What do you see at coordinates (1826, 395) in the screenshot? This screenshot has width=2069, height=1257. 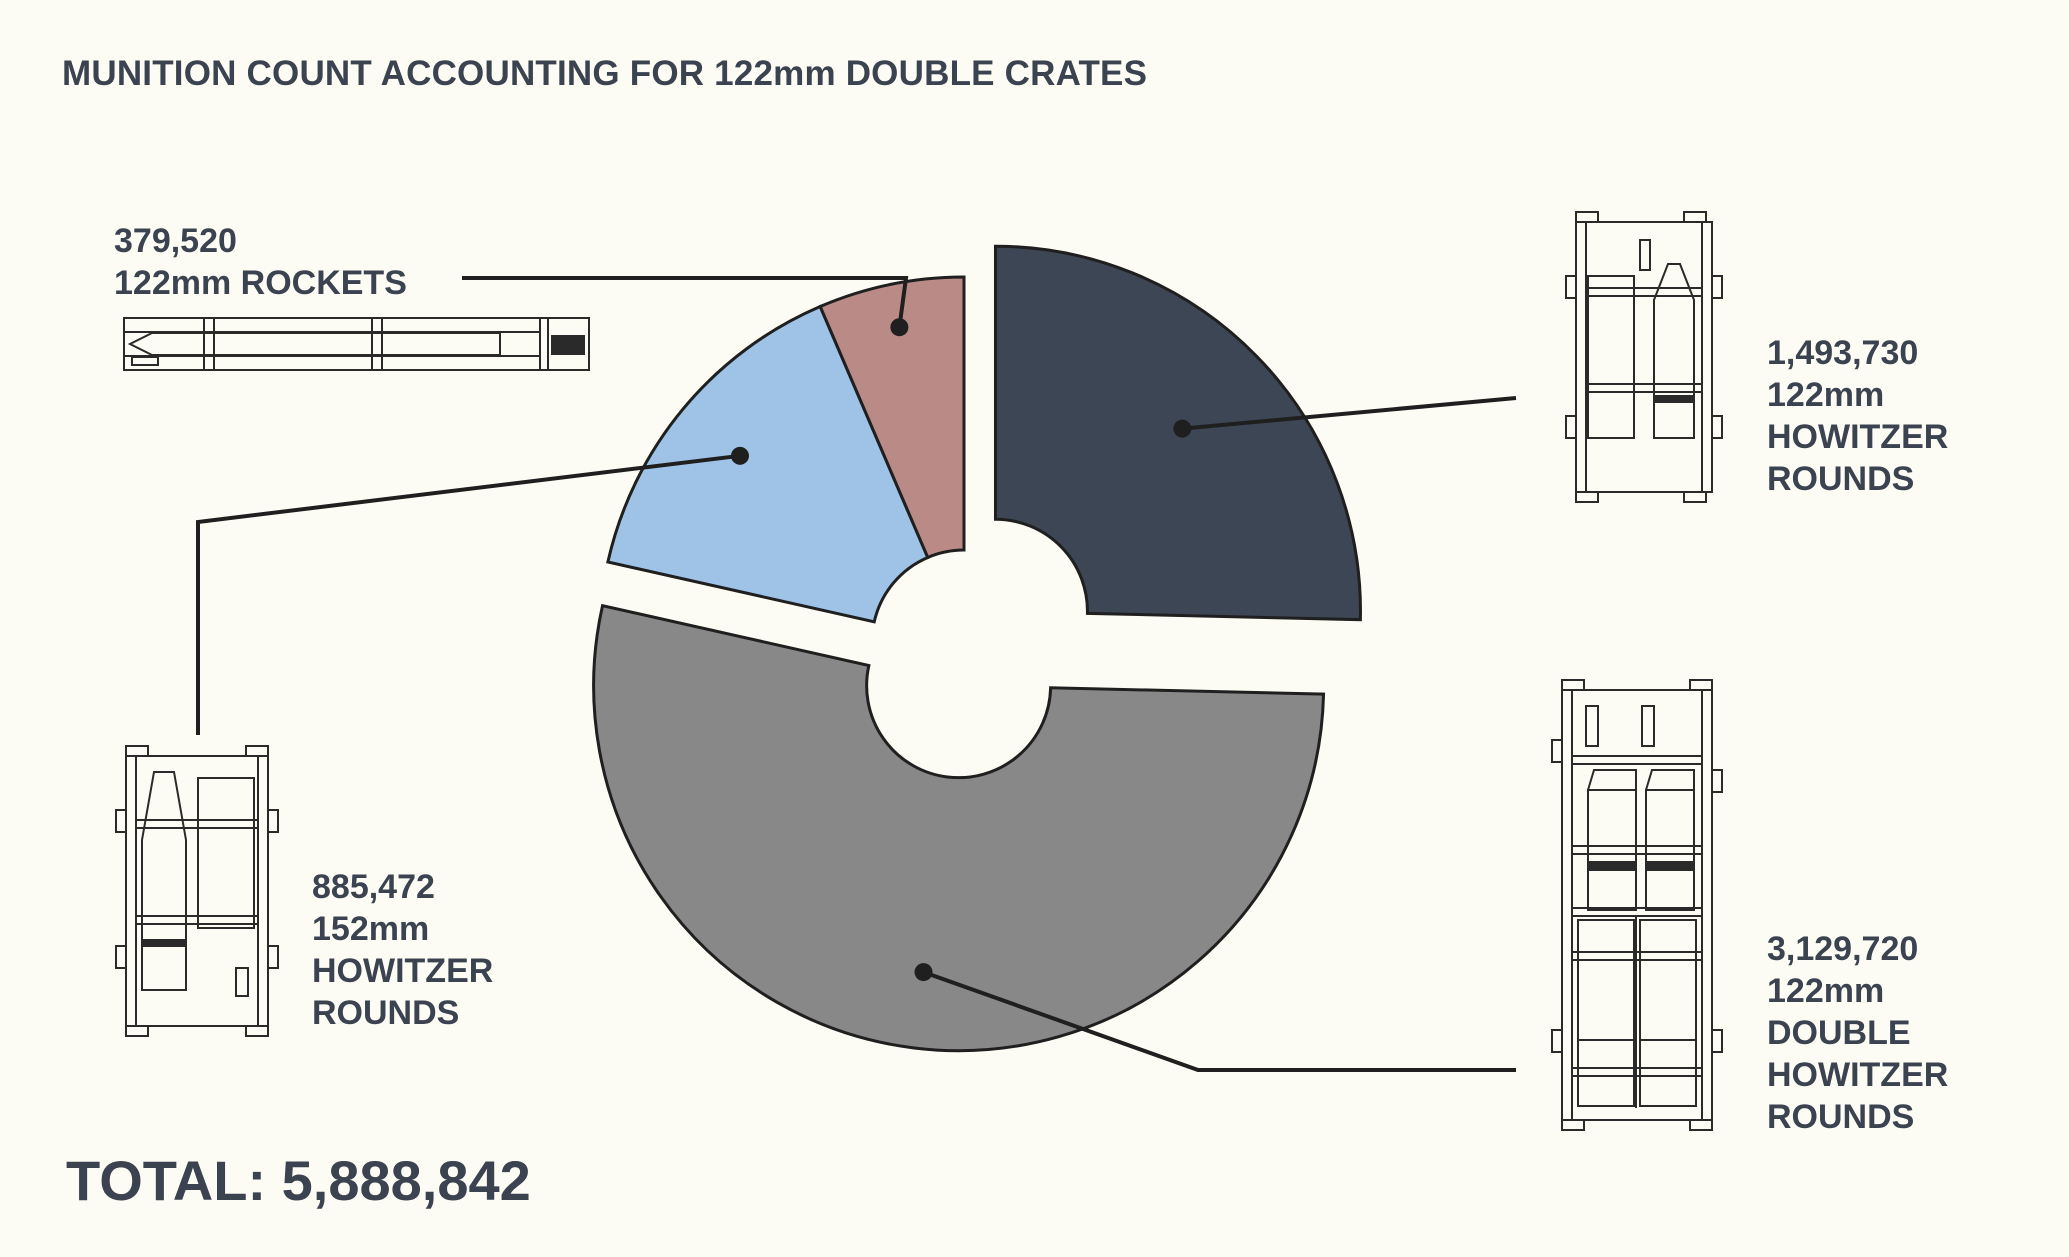 I see `label-122mm-howitzer-line-2: 122mm` at bounding box center [1826, 395].